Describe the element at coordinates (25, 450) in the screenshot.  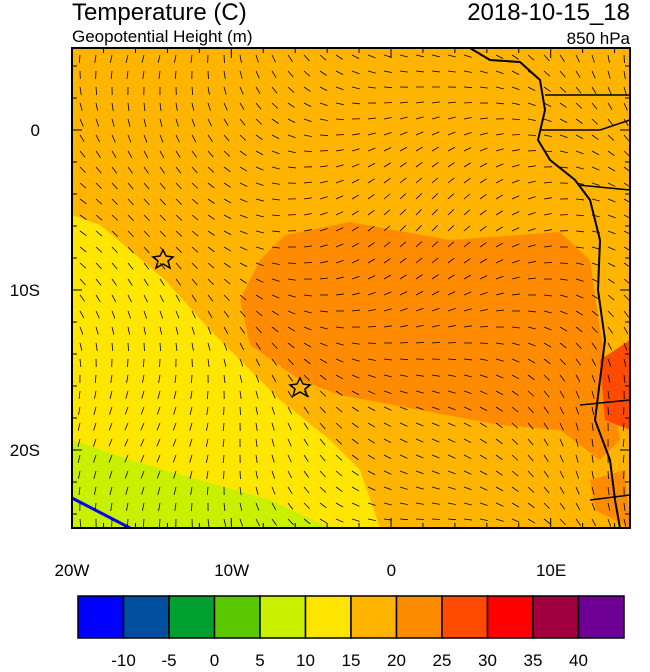
I see `lat-label: 20S` at that location.